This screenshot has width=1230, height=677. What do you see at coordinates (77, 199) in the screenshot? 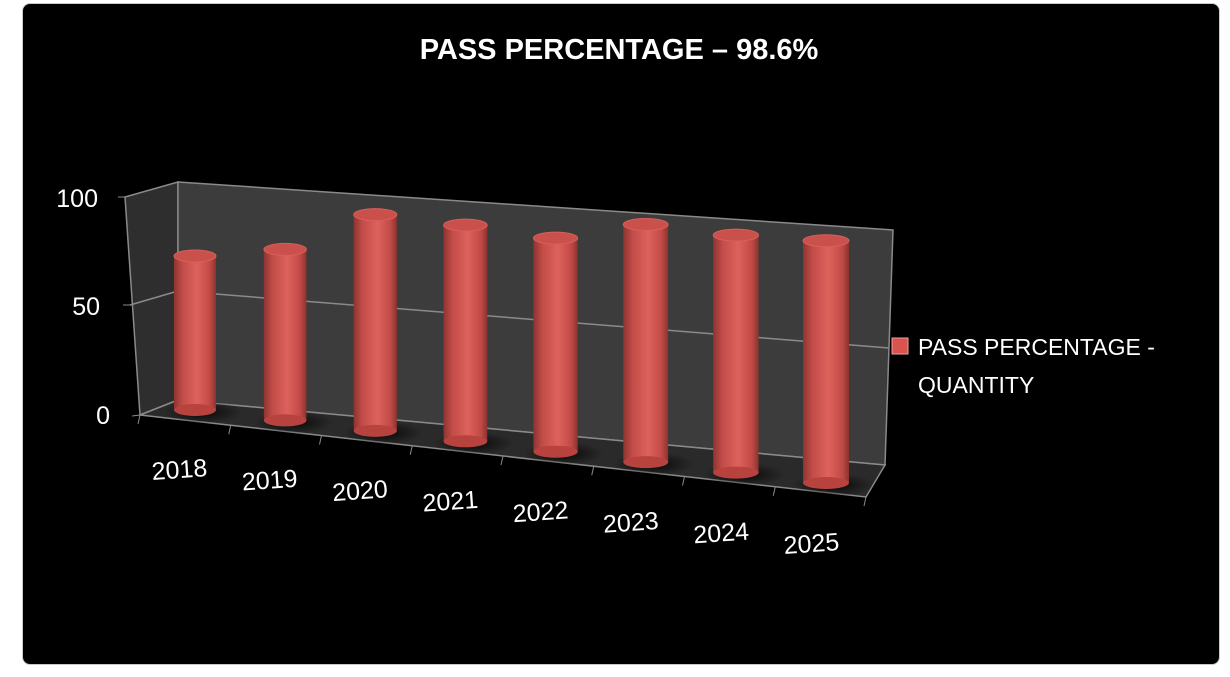
I see `y-tick-label: 100` at bounding box center [77, 199].